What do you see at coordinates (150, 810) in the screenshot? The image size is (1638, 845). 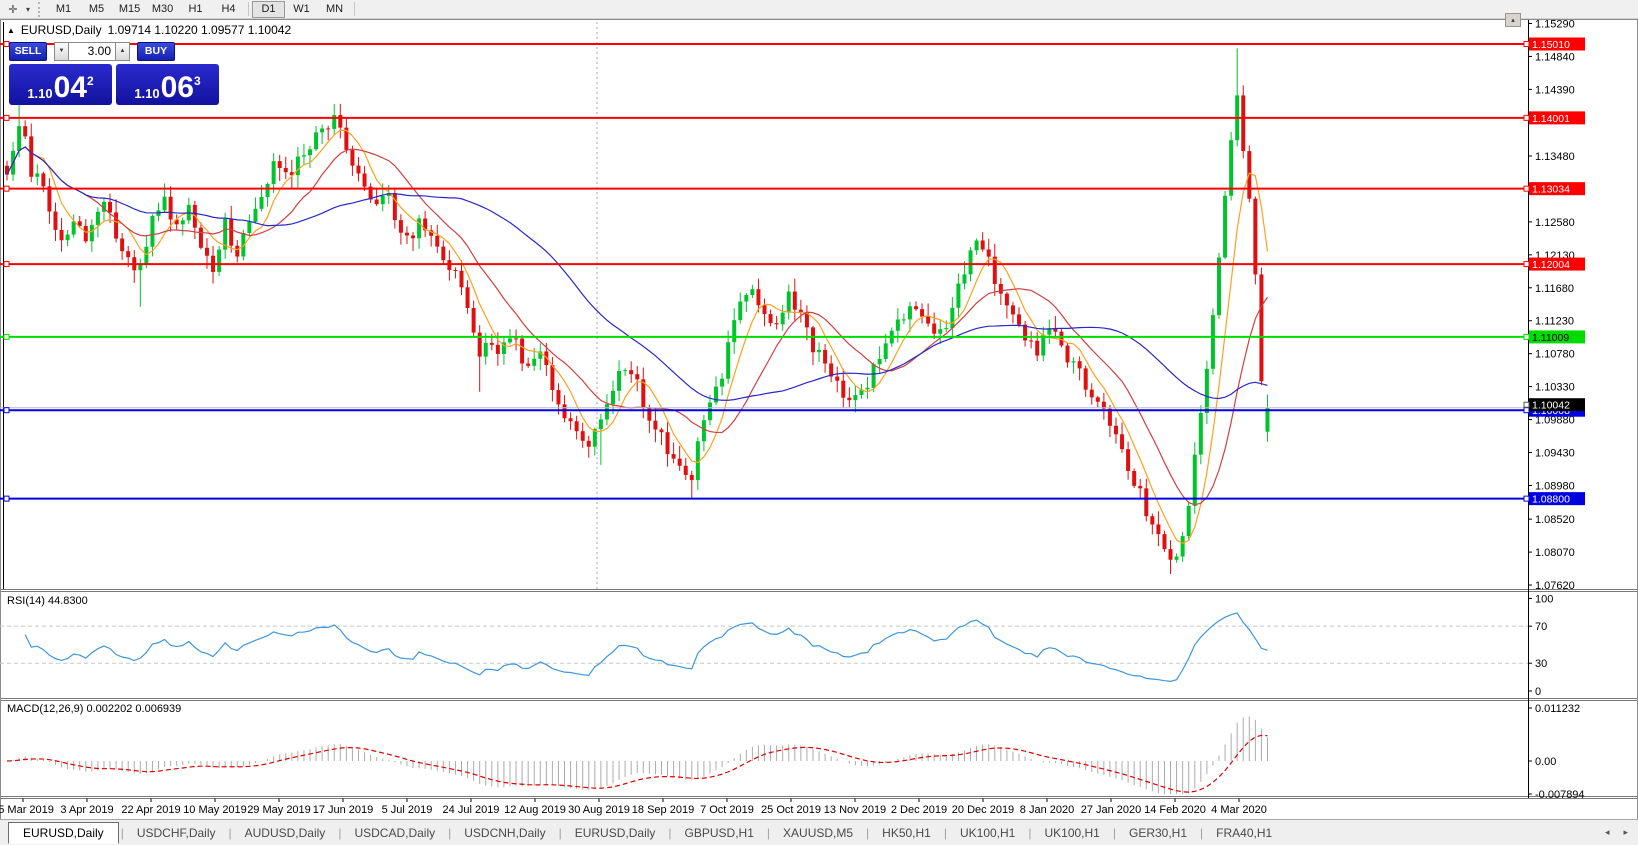 I see `date-label: 22 Apr 2019` at bounding box center [150, 810].